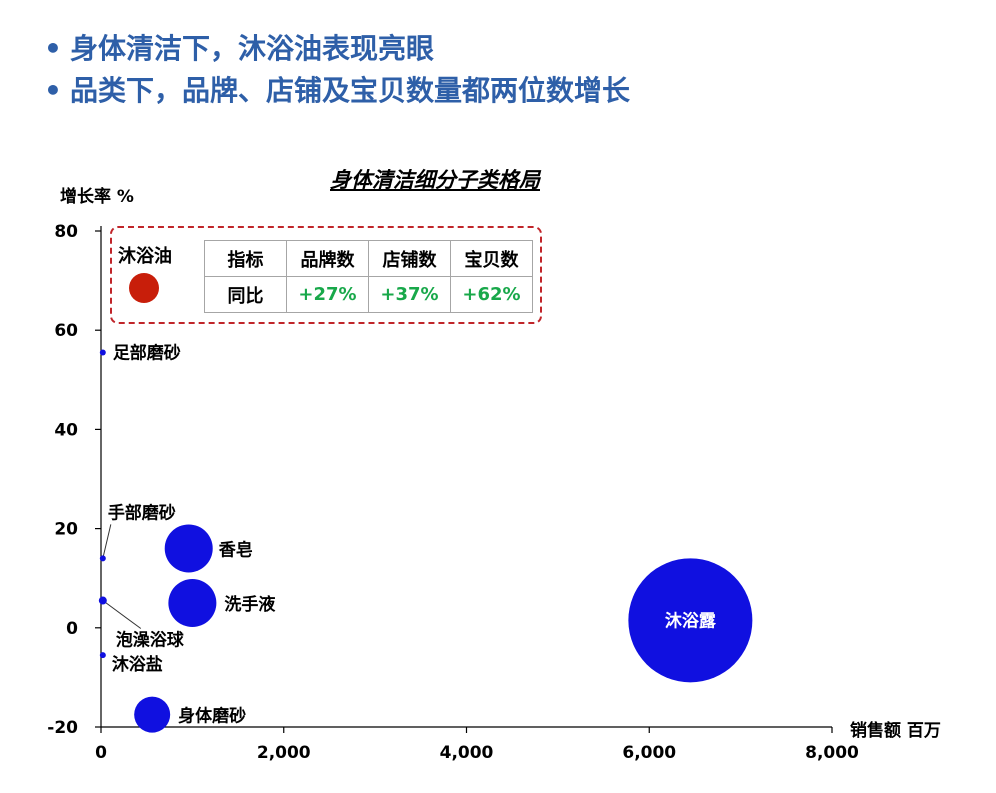 The width and height of the screenshot is (996, 793). Describe the element at coordinates (249, 604) in the screenshot. I see `bubble-label: 洗手液` at that location.